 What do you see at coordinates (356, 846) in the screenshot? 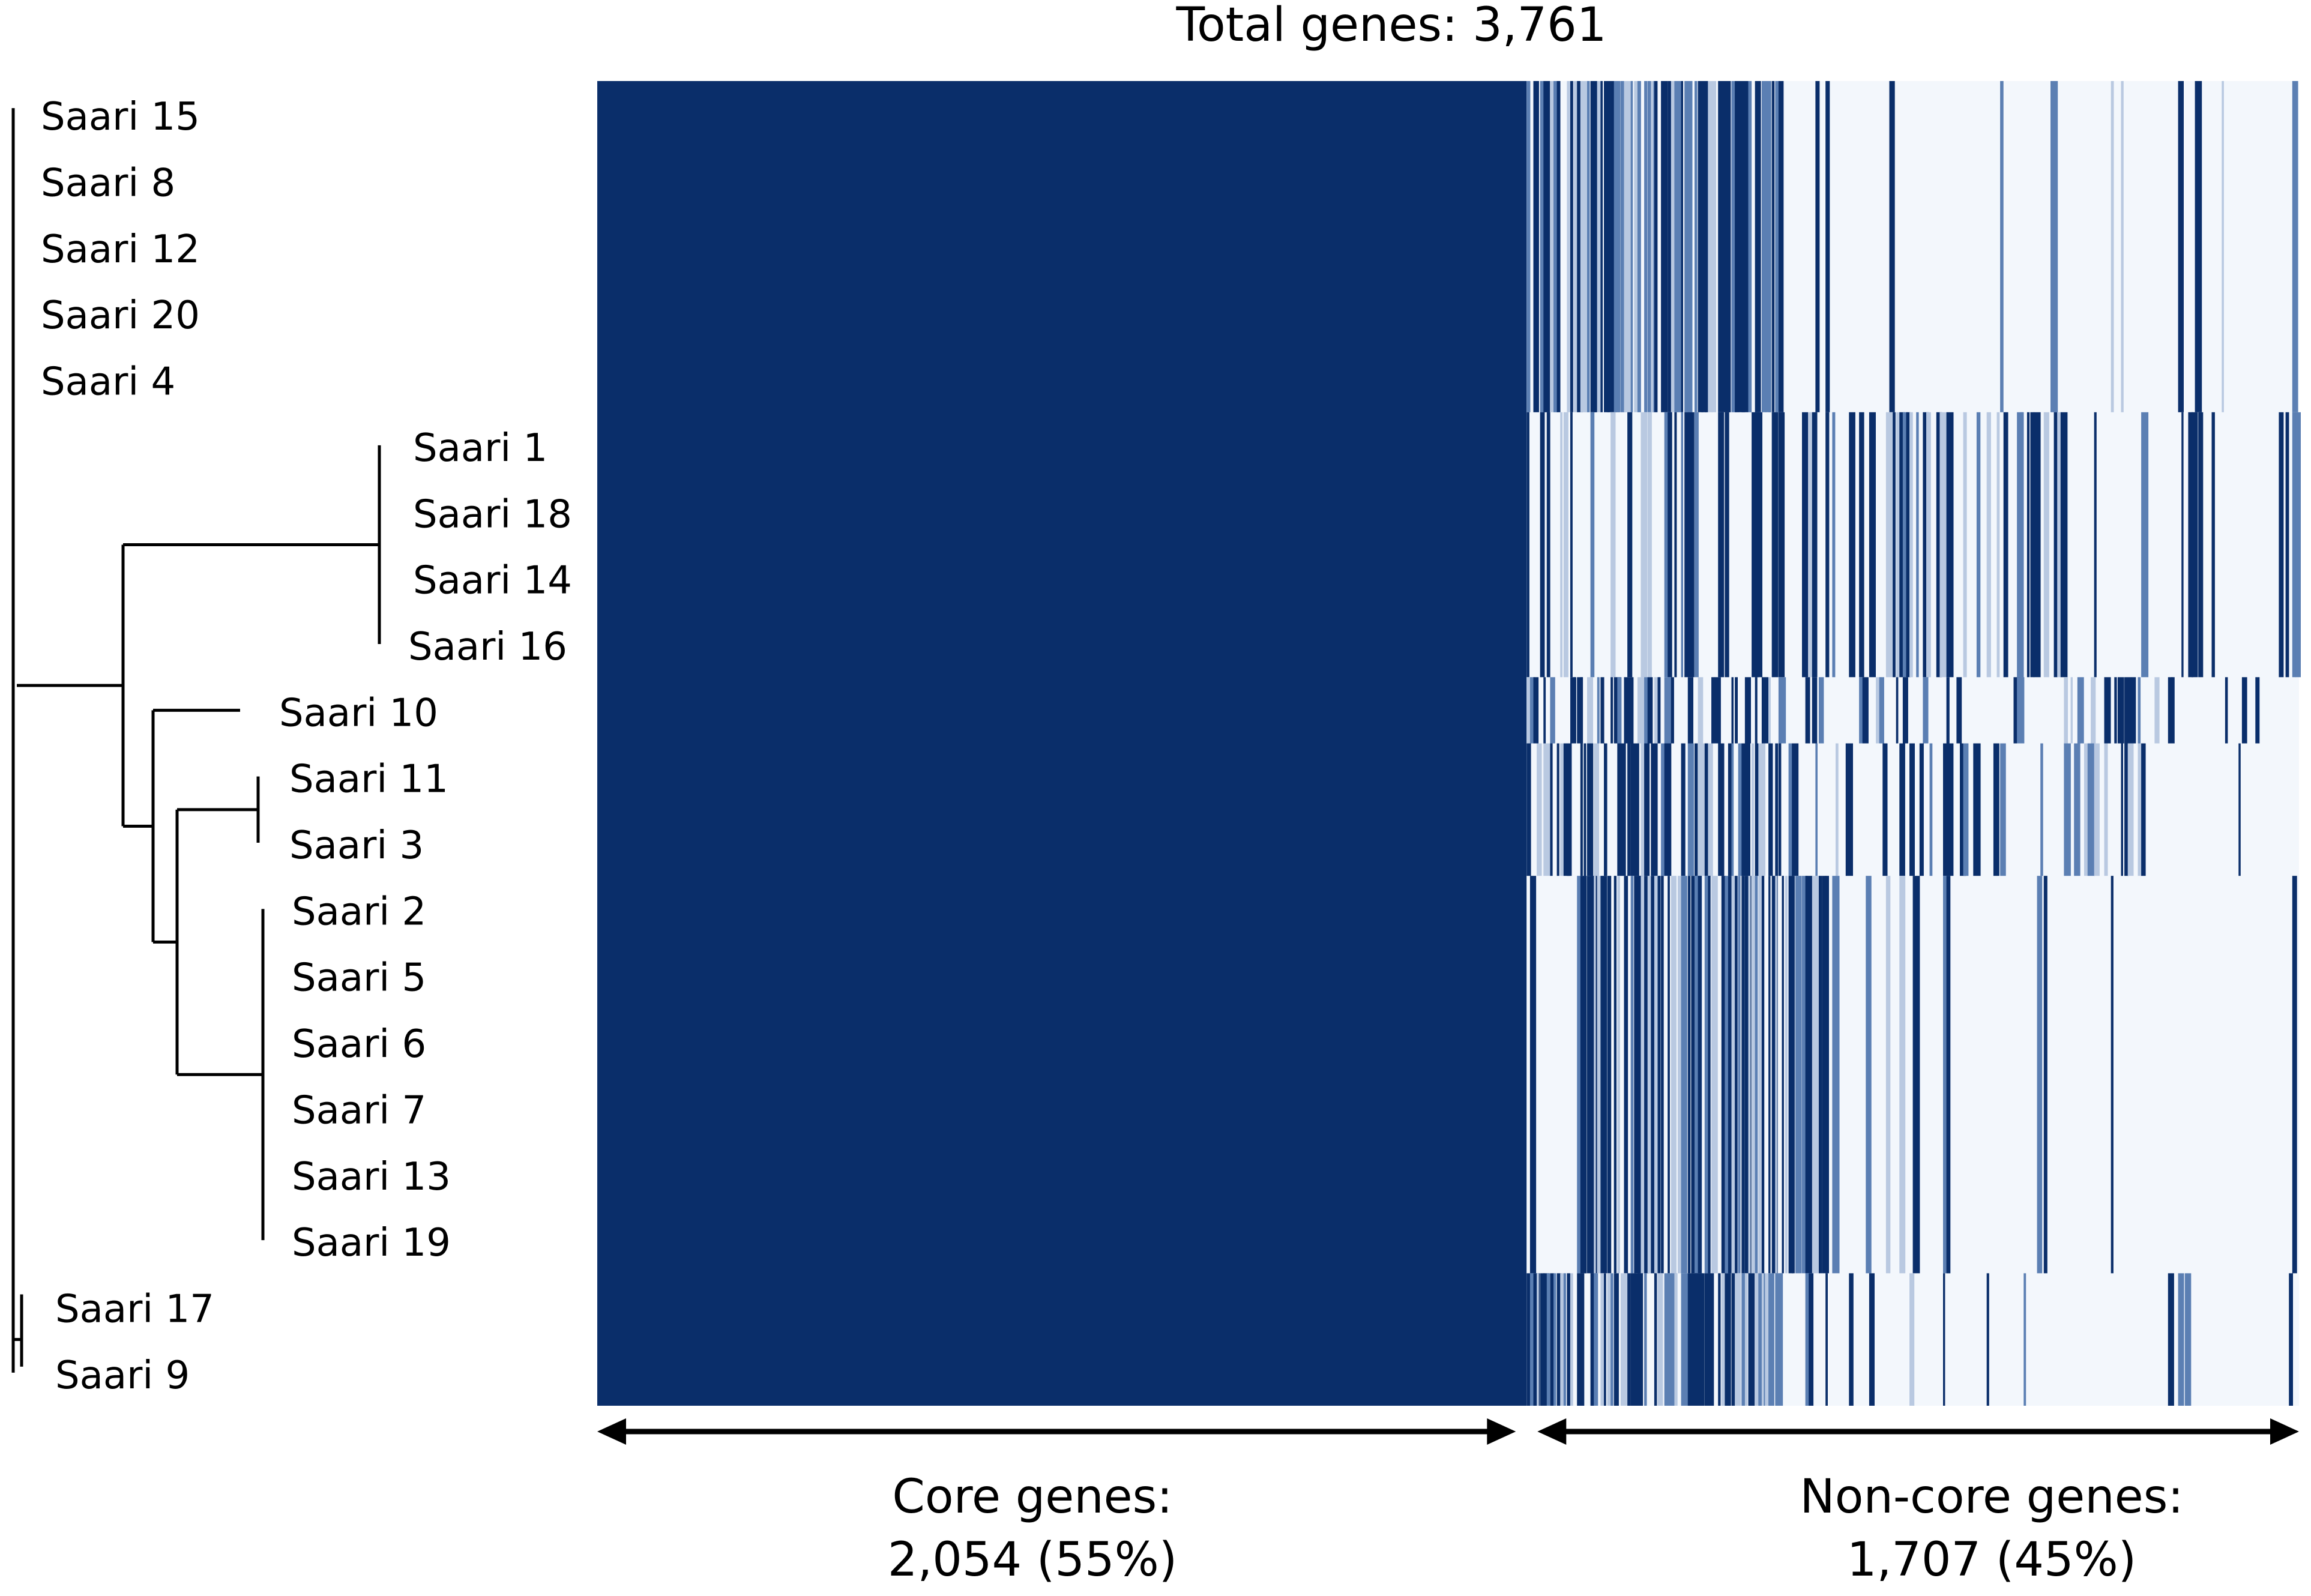
I see `row-label: Saari 3` at bounding box center [356, 846].